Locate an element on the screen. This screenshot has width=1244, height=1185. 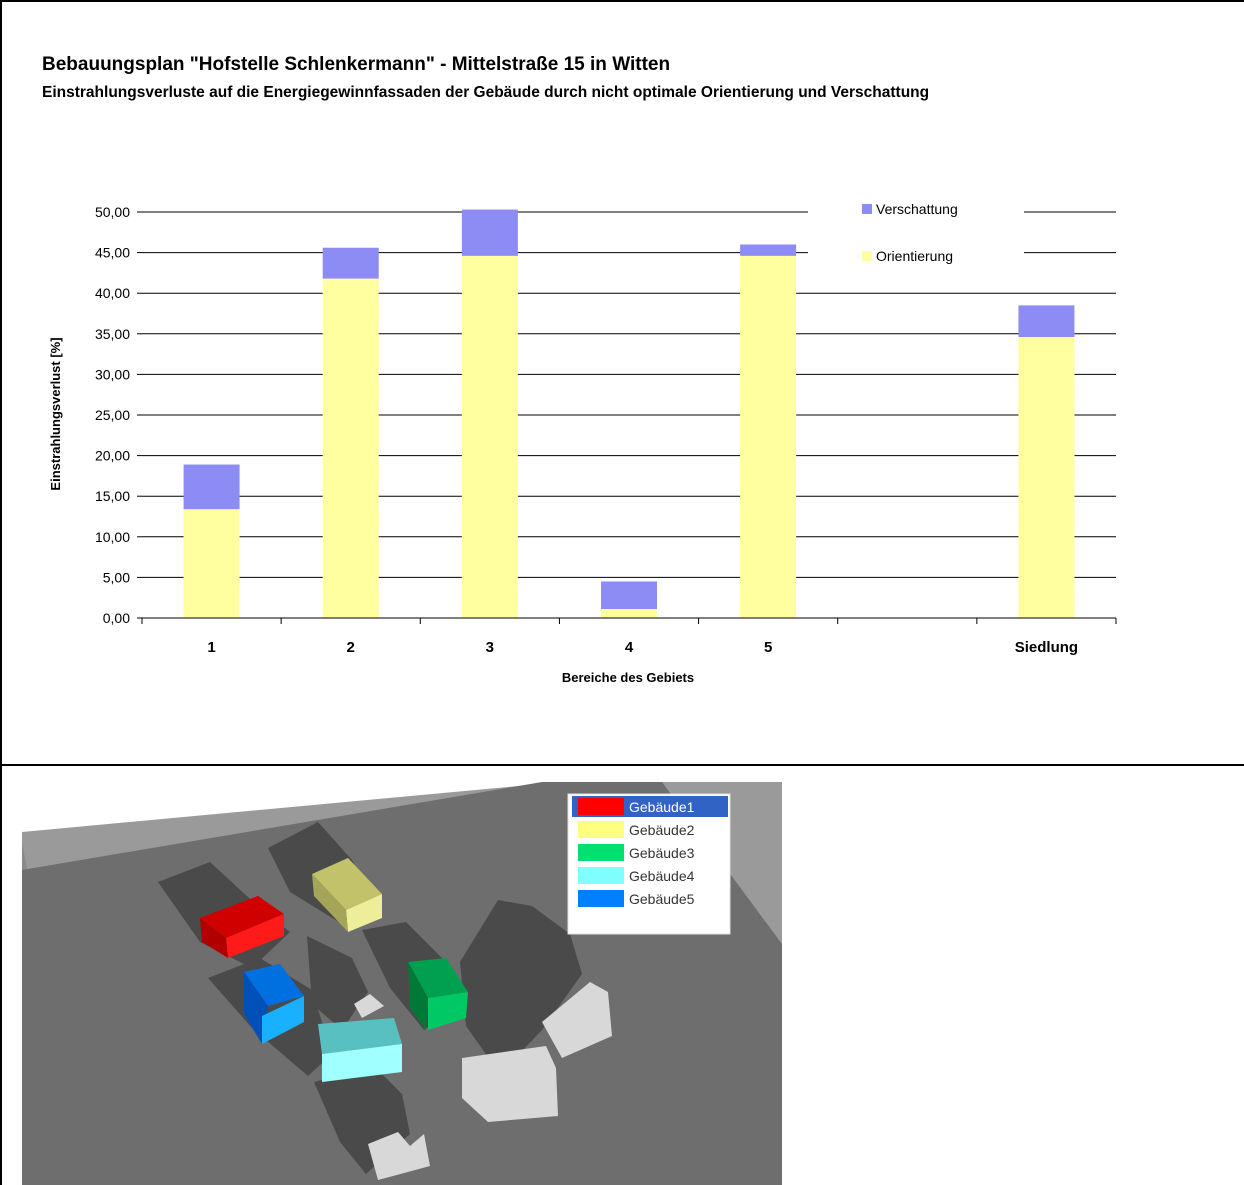
y-tick-label: 0,00 is located at coordinates (116, 618).